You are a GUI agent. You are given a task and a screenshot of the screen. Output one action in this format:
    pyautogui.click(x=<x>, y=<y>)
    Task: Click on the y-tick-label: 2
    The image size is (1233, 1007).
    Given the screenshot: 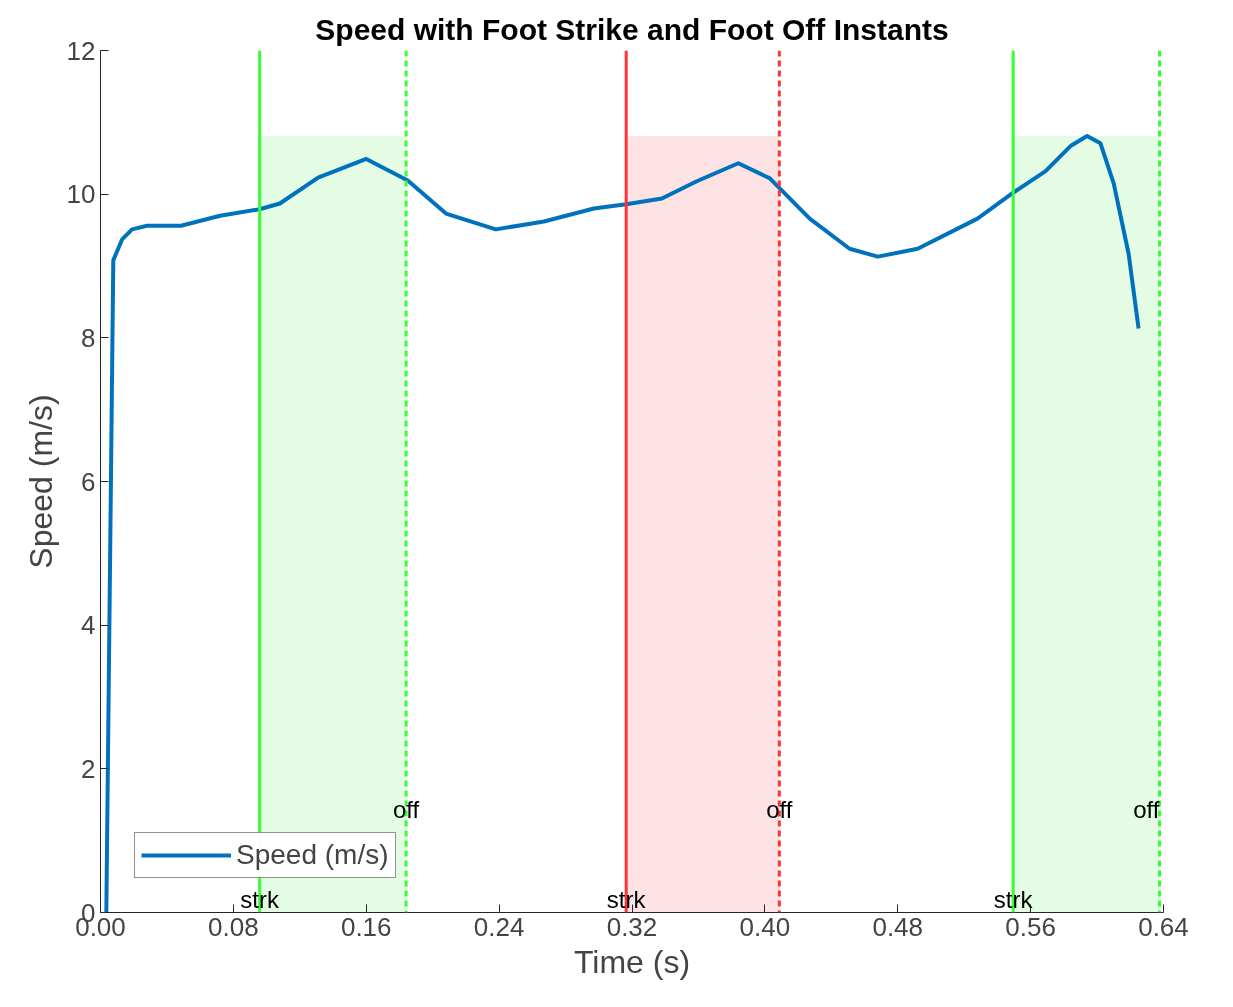 What is the action you would take?
    pyautogui.click(x=88, y=768)
    